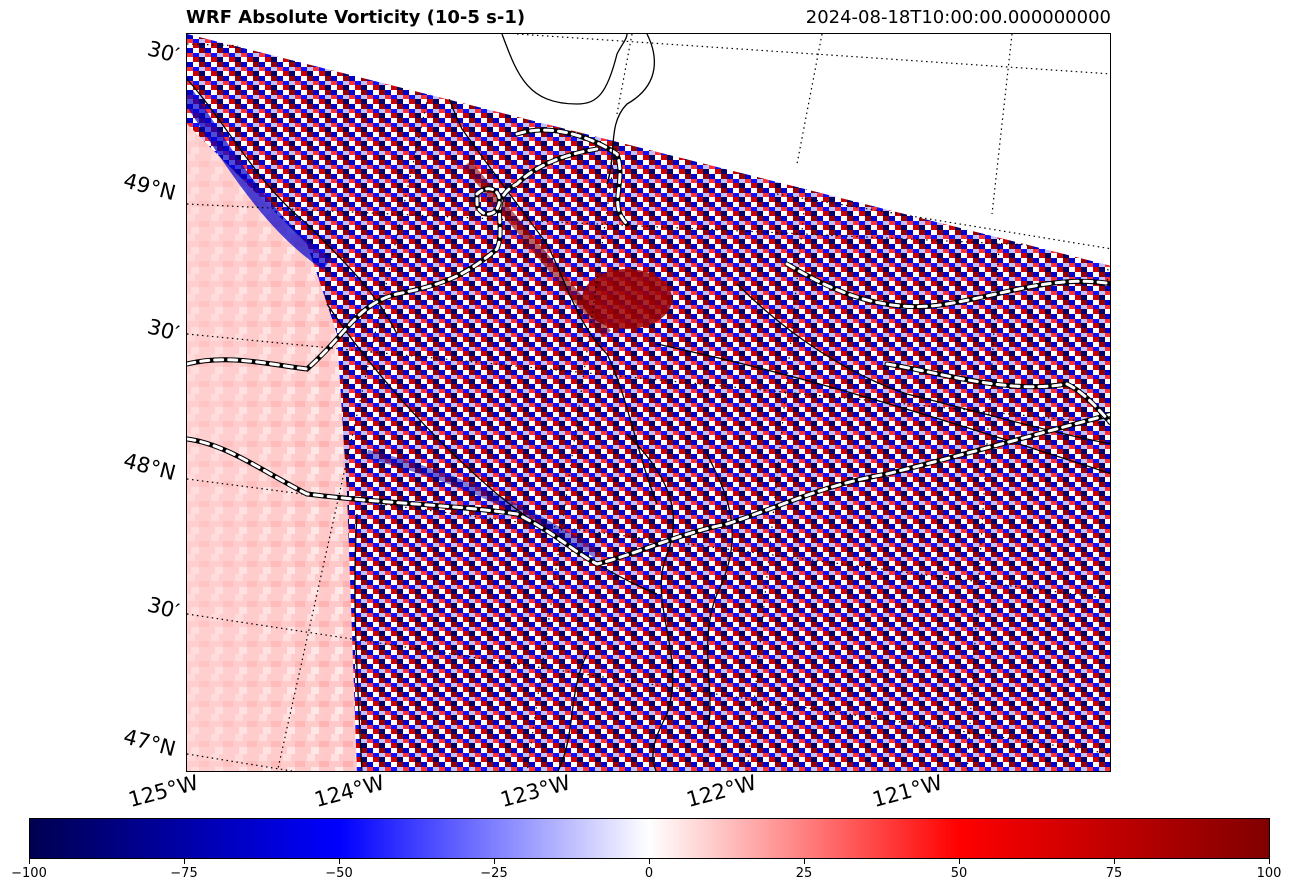 This screenshot has width=1292, height=893. Describe the element at coordinates (907, 791) in the screenshot. I see `lon-label: 121°W` at that location.